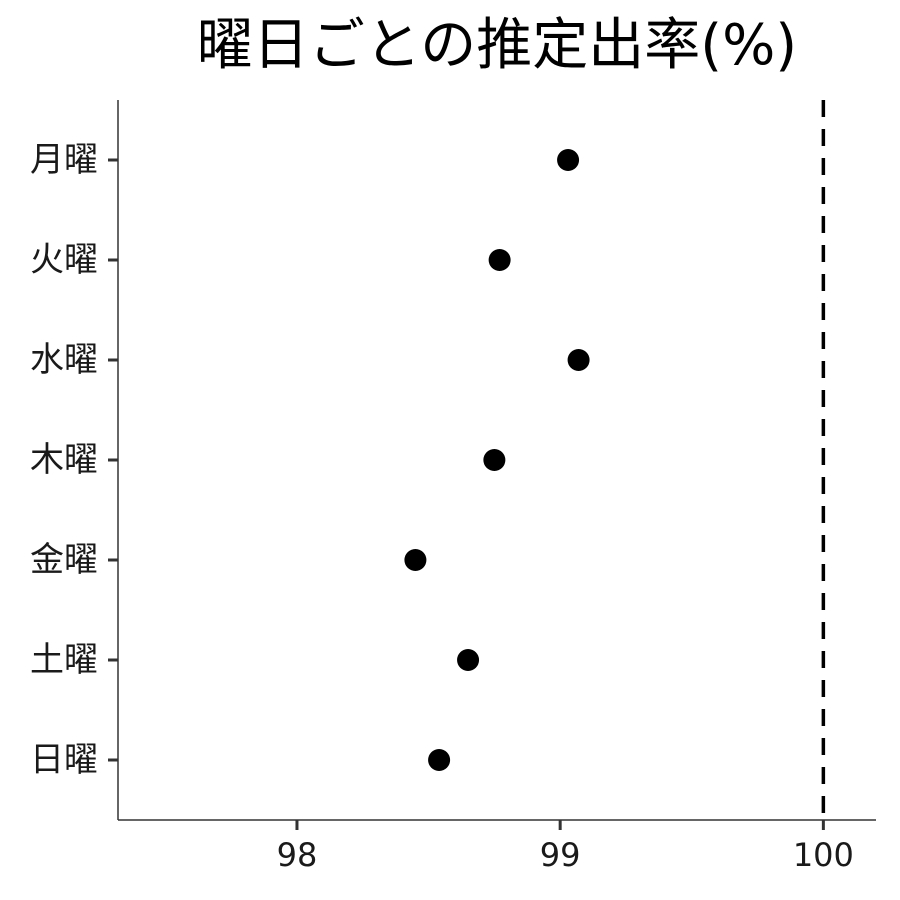  I want to click on y-tick-label: 木曜, so click(64, 460).